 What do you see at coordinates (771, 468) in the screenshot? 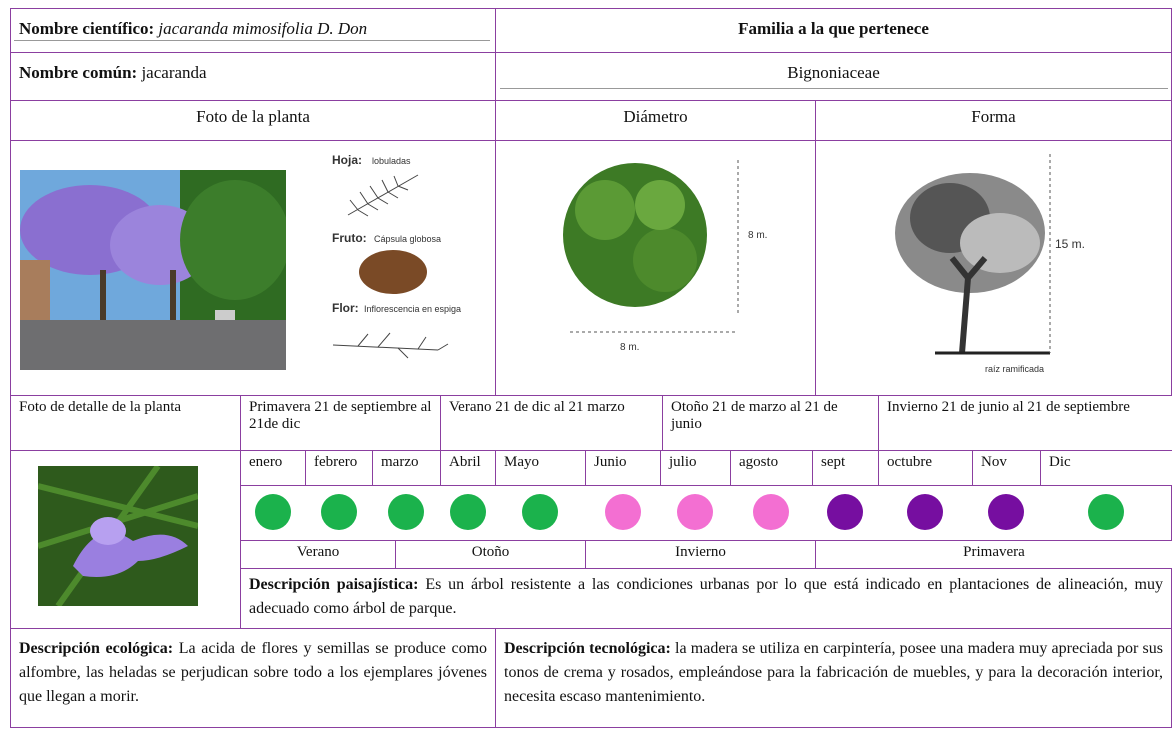
I see `month-name: agosto` at bounding box center [771, 468].